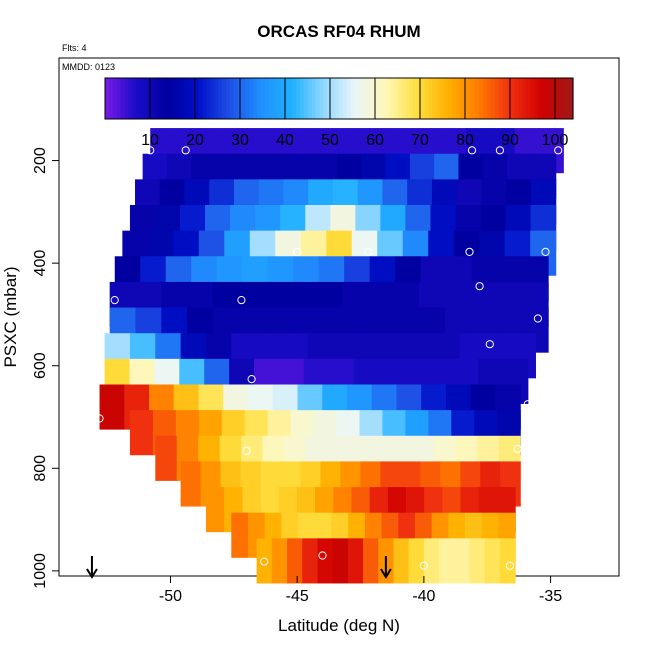 The height and width of the screenshot is (650, 650). Describe the element at coordinates (88, 67) in the screenshot. I see `date-label: MMDD: 0123` at that location.